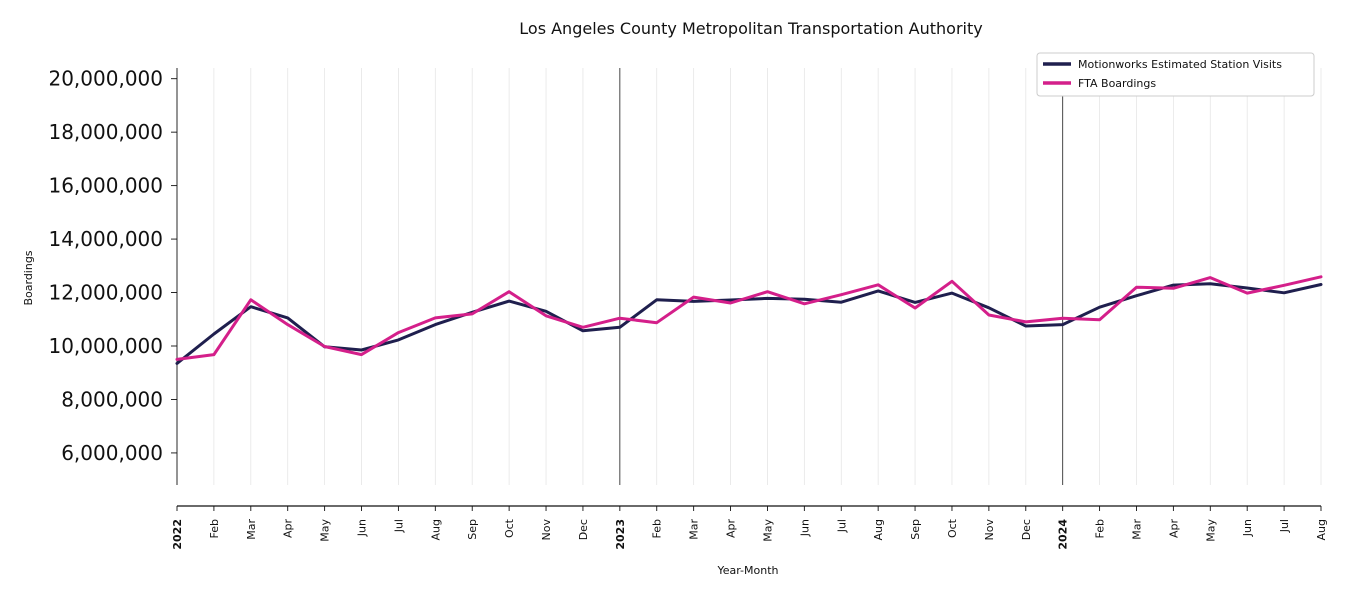  I want to click on y-tick-label: 16,000,000, so click(105, 186).